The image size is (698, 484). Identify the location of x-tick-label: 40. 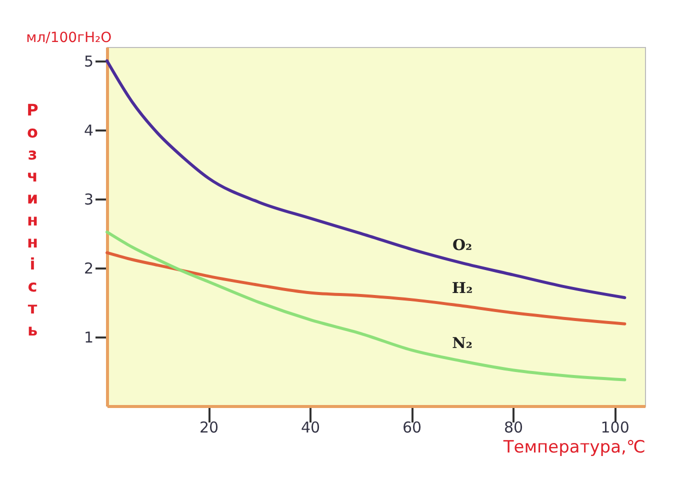
(310, 427).